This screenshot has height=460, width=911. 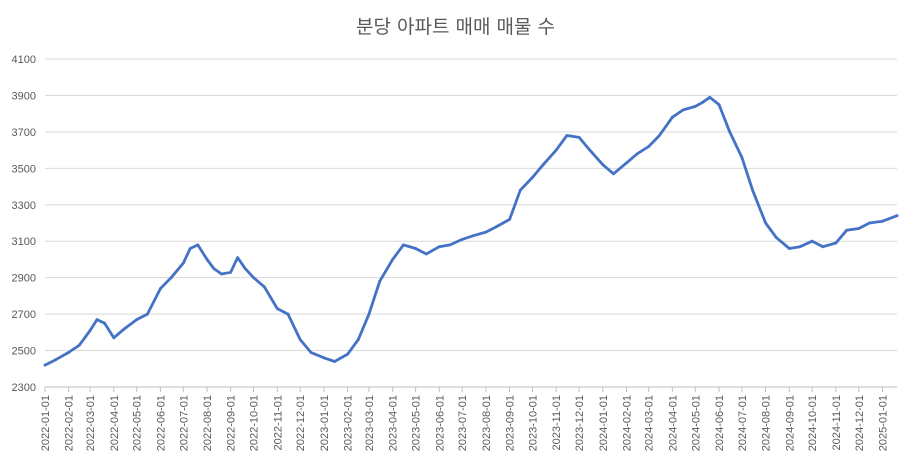 I want to click on x-tick-label: 2024-09-01, so click(x=790, y=423).